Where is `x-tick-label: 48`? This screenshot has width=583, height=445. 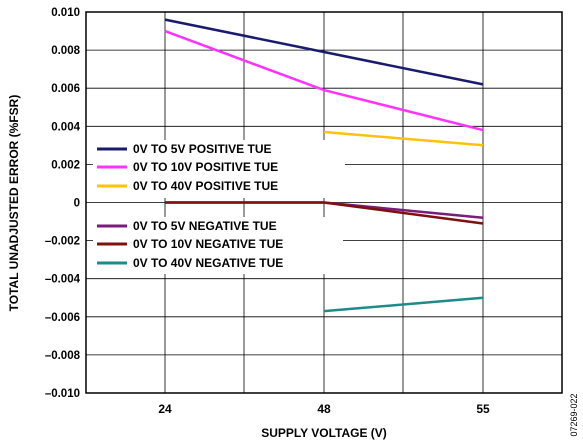 x-tick-label: 48 is located at coordinates (324, 409).